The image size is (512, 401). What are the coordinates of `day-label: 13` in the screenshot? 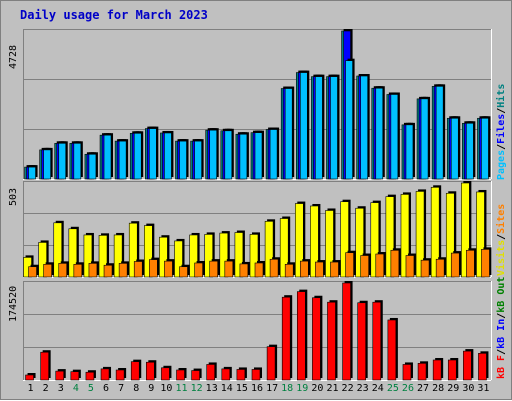 It's located at (211, 388).